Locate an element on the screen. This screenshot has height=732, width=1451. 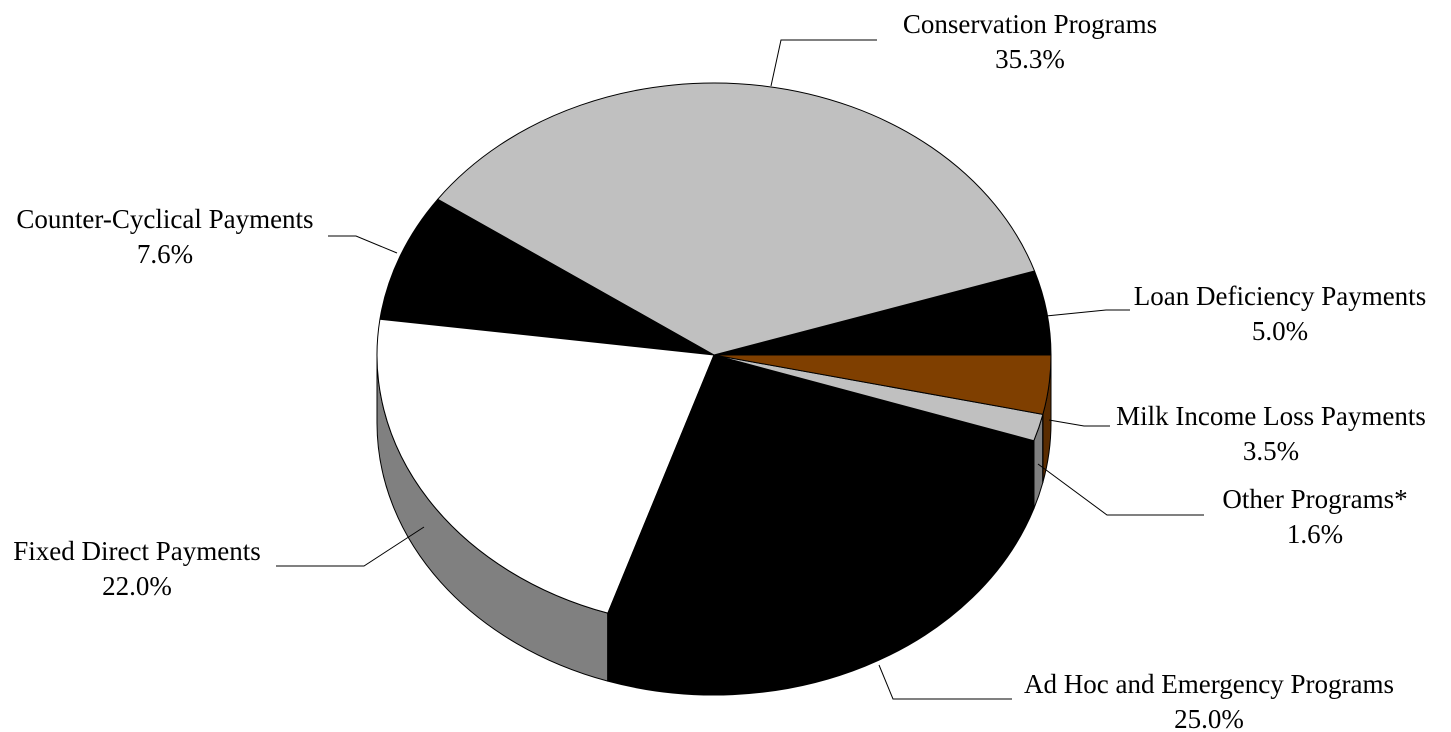
label-name-other-programs: Other Programs* is located at coordinates (1314, 499).